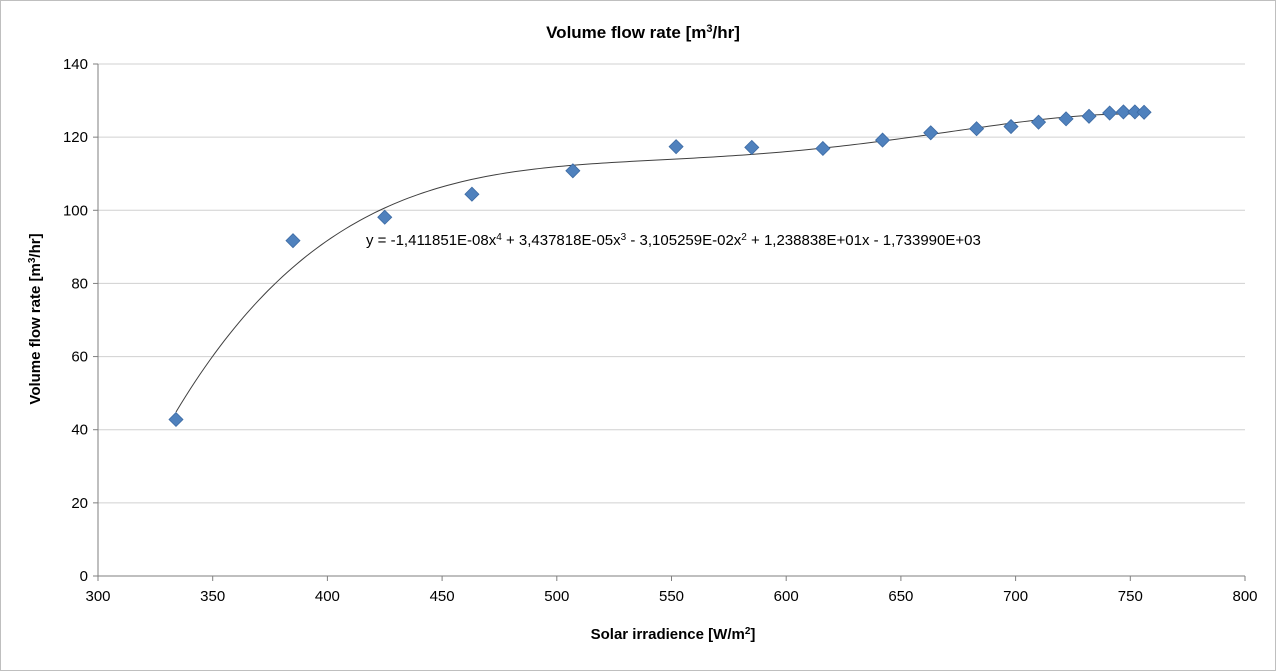 This screenshot has width=1276, height=672. I want to click on y-tick-label: 60, so click(79, 357).